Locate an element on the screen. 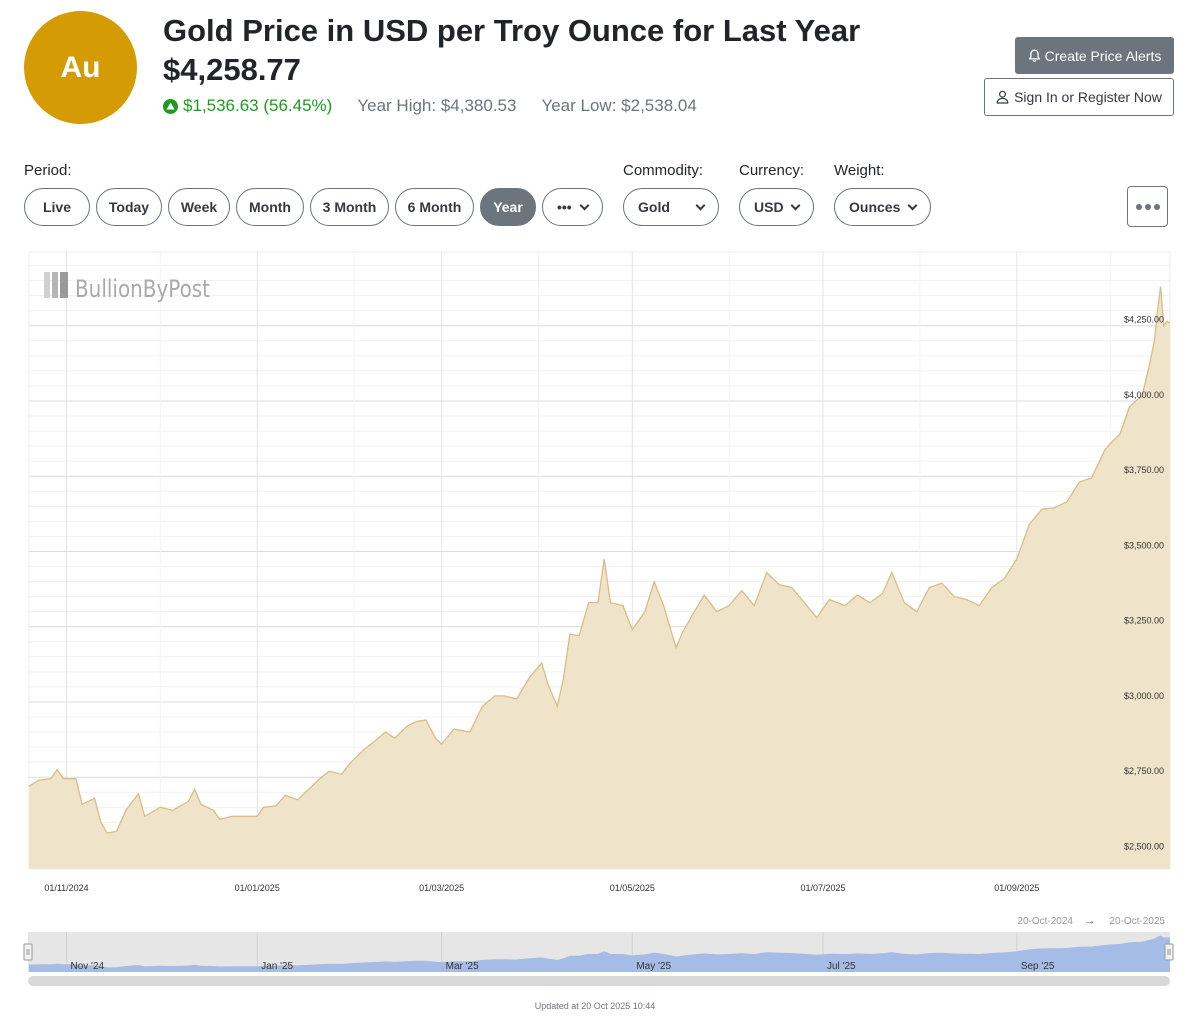  y-tick-label: $4,250.00 is located at coordinates (1144, 320).